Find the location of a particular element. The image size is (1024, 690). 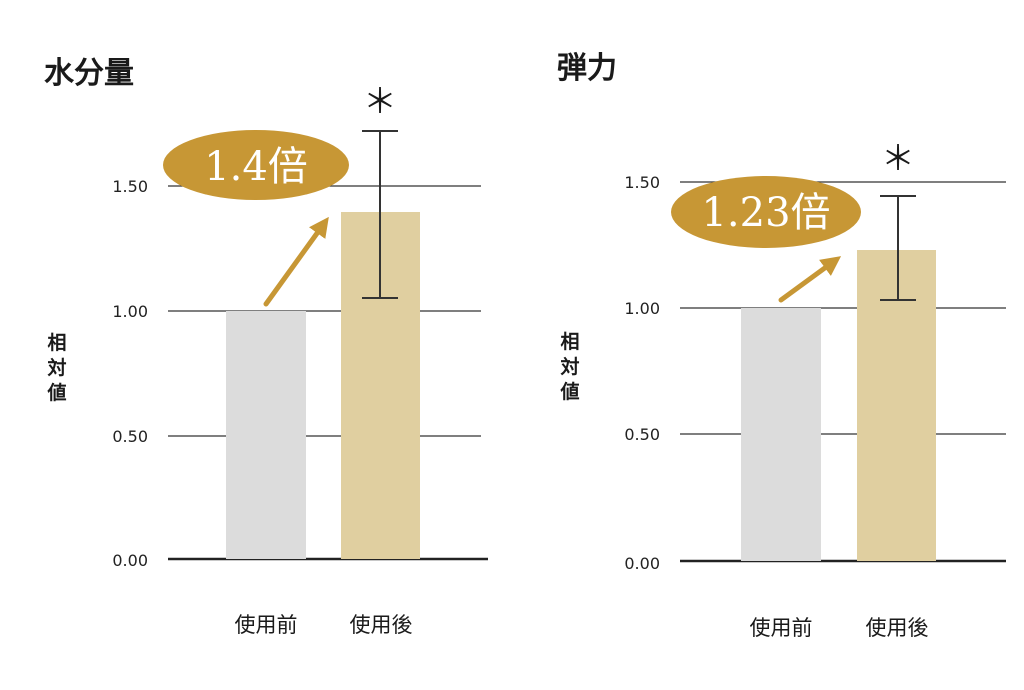

ratio-label: 1.23倍 is located at coordinates (765, 213).